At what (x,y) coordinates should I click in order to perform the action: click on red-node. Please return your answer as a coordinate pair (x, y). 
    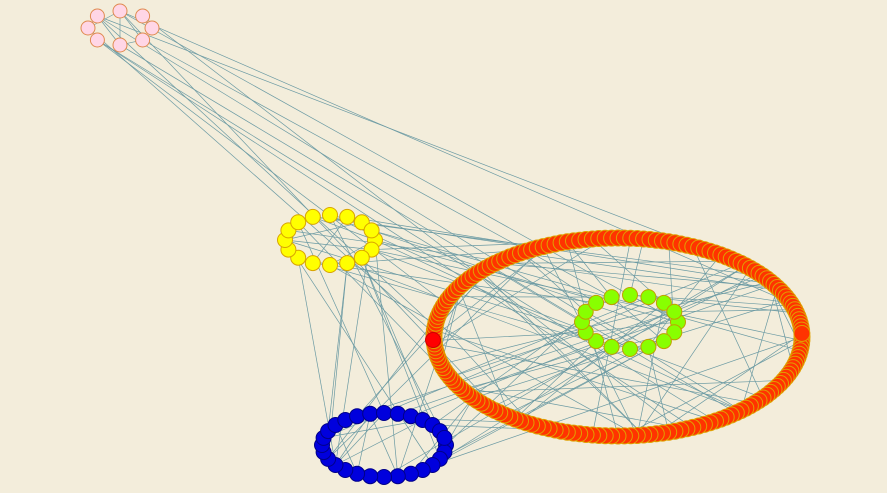
    Looking at the image, I should click on (802, 333).